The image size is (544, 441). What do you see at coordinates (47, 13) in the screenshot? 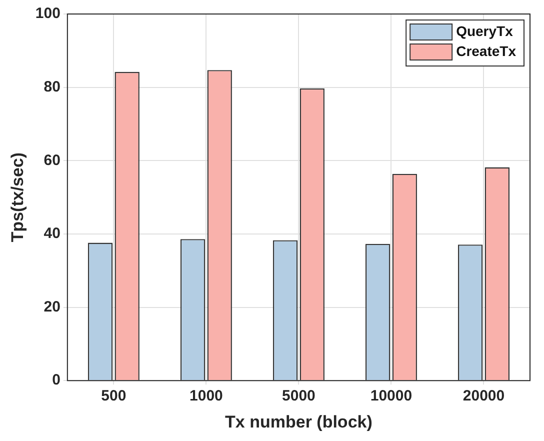
I see `y-tick-label: 100` at bounding box center [47, 13].